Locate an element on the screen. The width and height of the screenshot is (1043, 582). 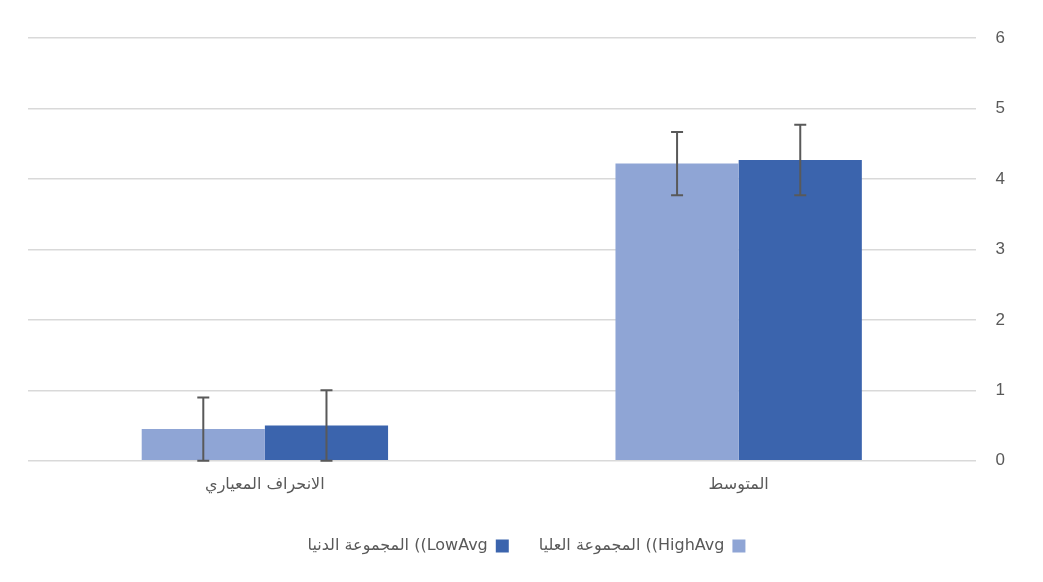
x-tick-label: المتوسط is located at coordinates (738, 483).